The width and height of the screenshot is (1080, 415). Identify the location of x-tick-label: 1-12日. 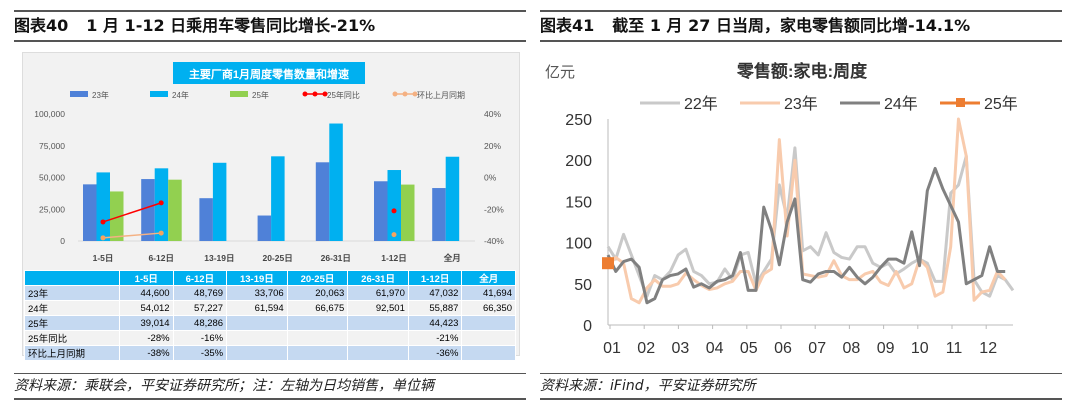
(394, 258).